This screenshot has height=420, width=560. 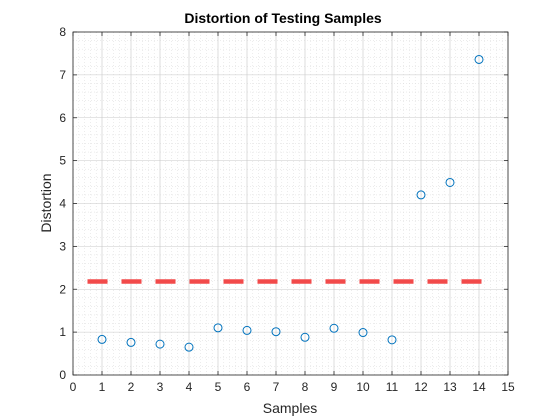 I want to click on y-tick-label: 5, so click(x=62, y=161).